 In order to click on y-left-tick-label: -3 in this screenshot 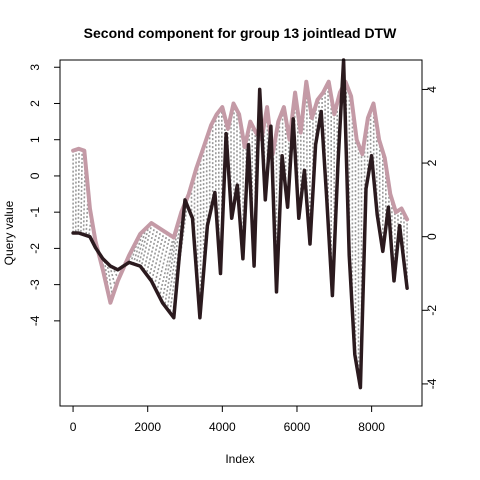, I will do `click(35, 284)`.